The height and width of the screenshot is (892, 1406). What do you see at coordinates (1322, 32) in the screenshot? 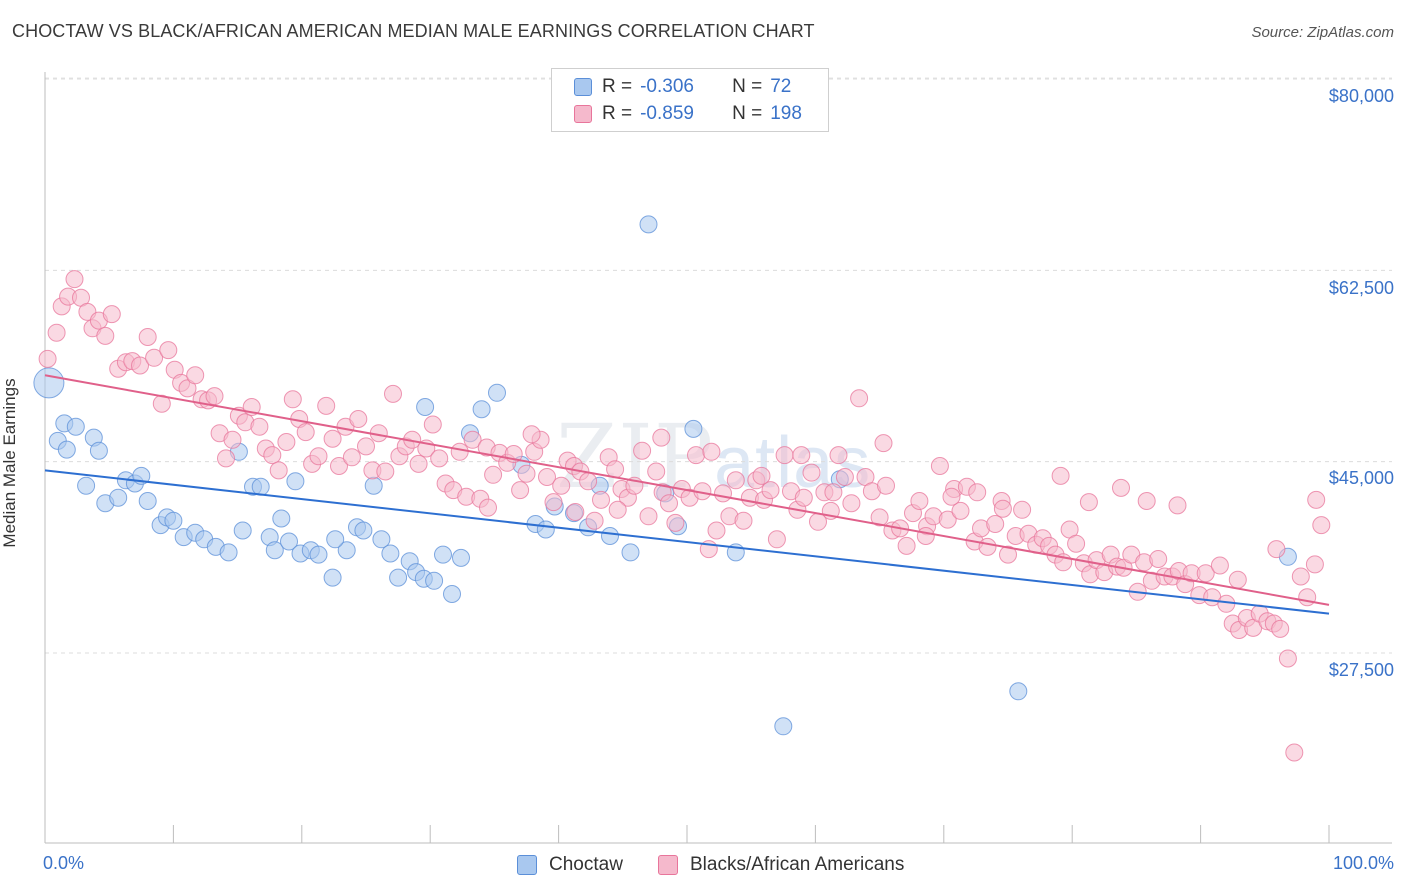
I see `source-label: Source: ZipAtlas.com` at bounding box center [1322, 32].